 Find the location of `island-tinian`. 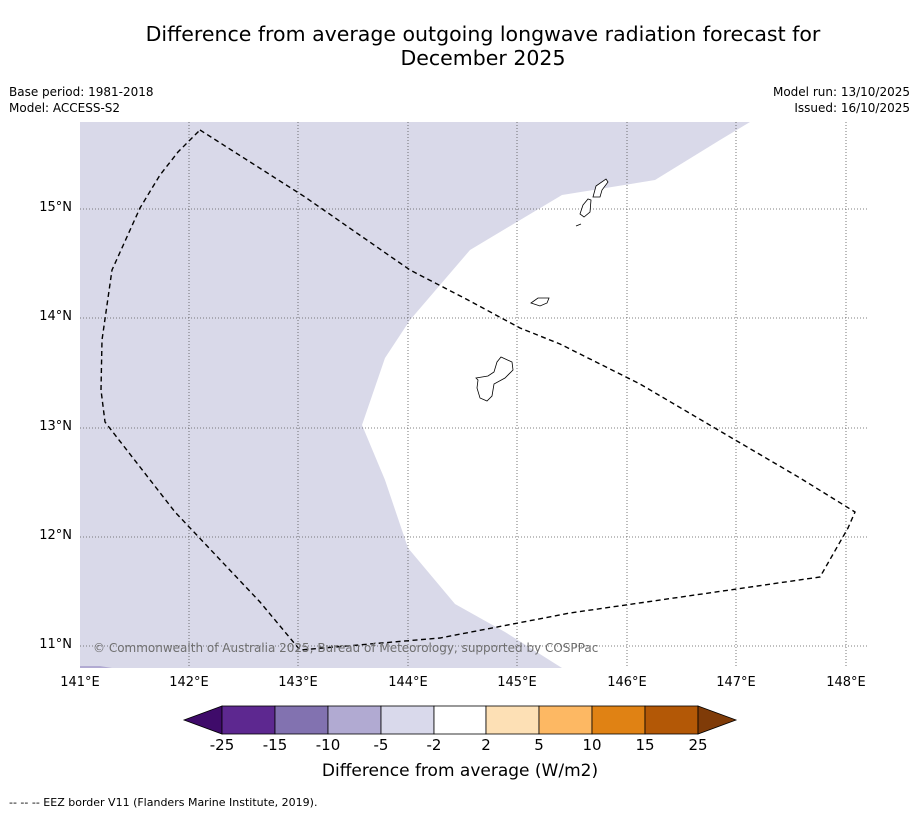

island-tinian is located at coordinates (585, 208).